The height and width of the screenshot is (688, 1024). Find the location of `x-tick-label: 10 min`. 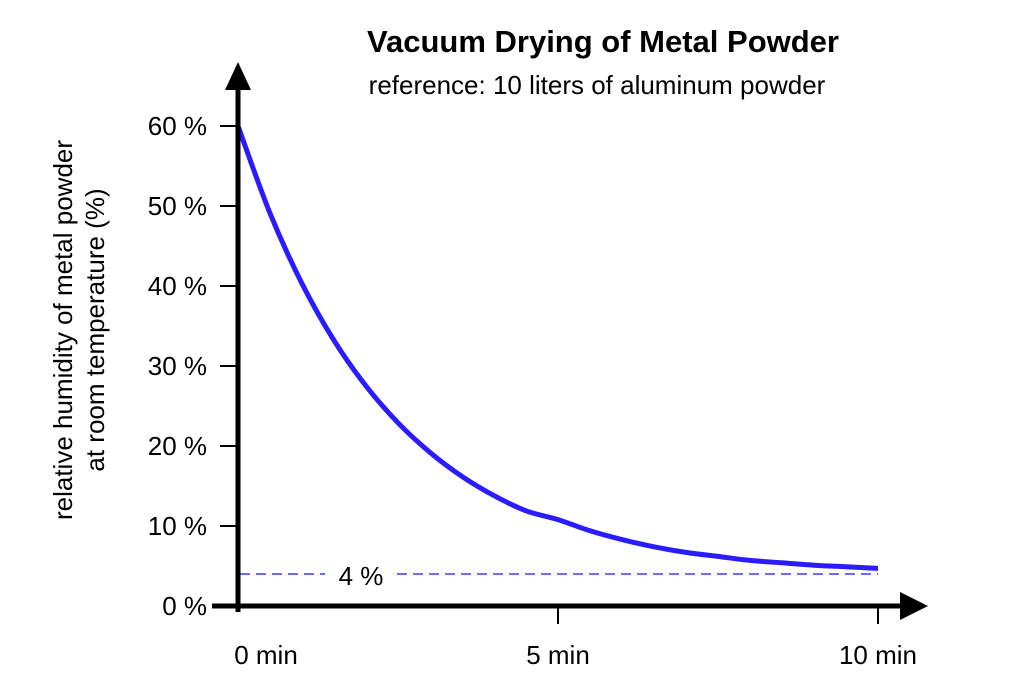

x-tick-label: 10 min is located at coordinates (878, 655).